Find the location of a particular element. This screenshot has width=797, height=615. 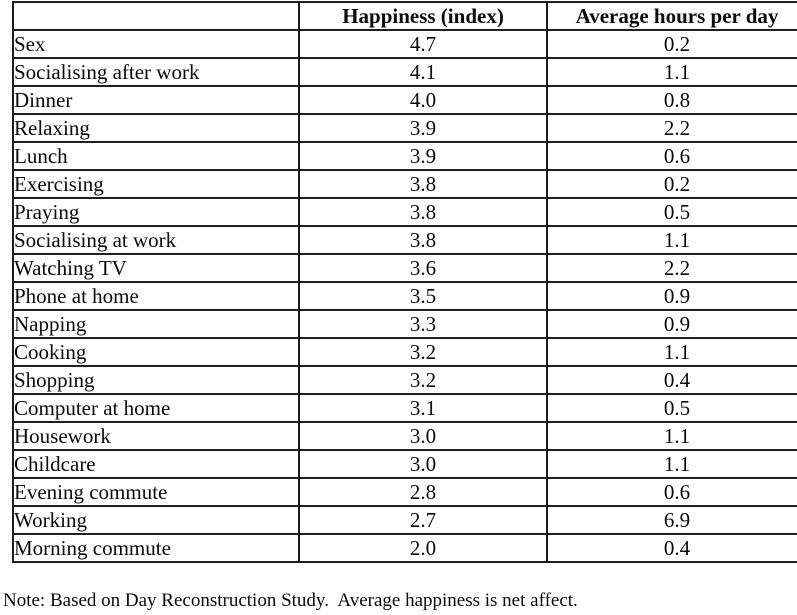

table-row: Dinner 4.0 0.8 is located at coordinates (404, 100).